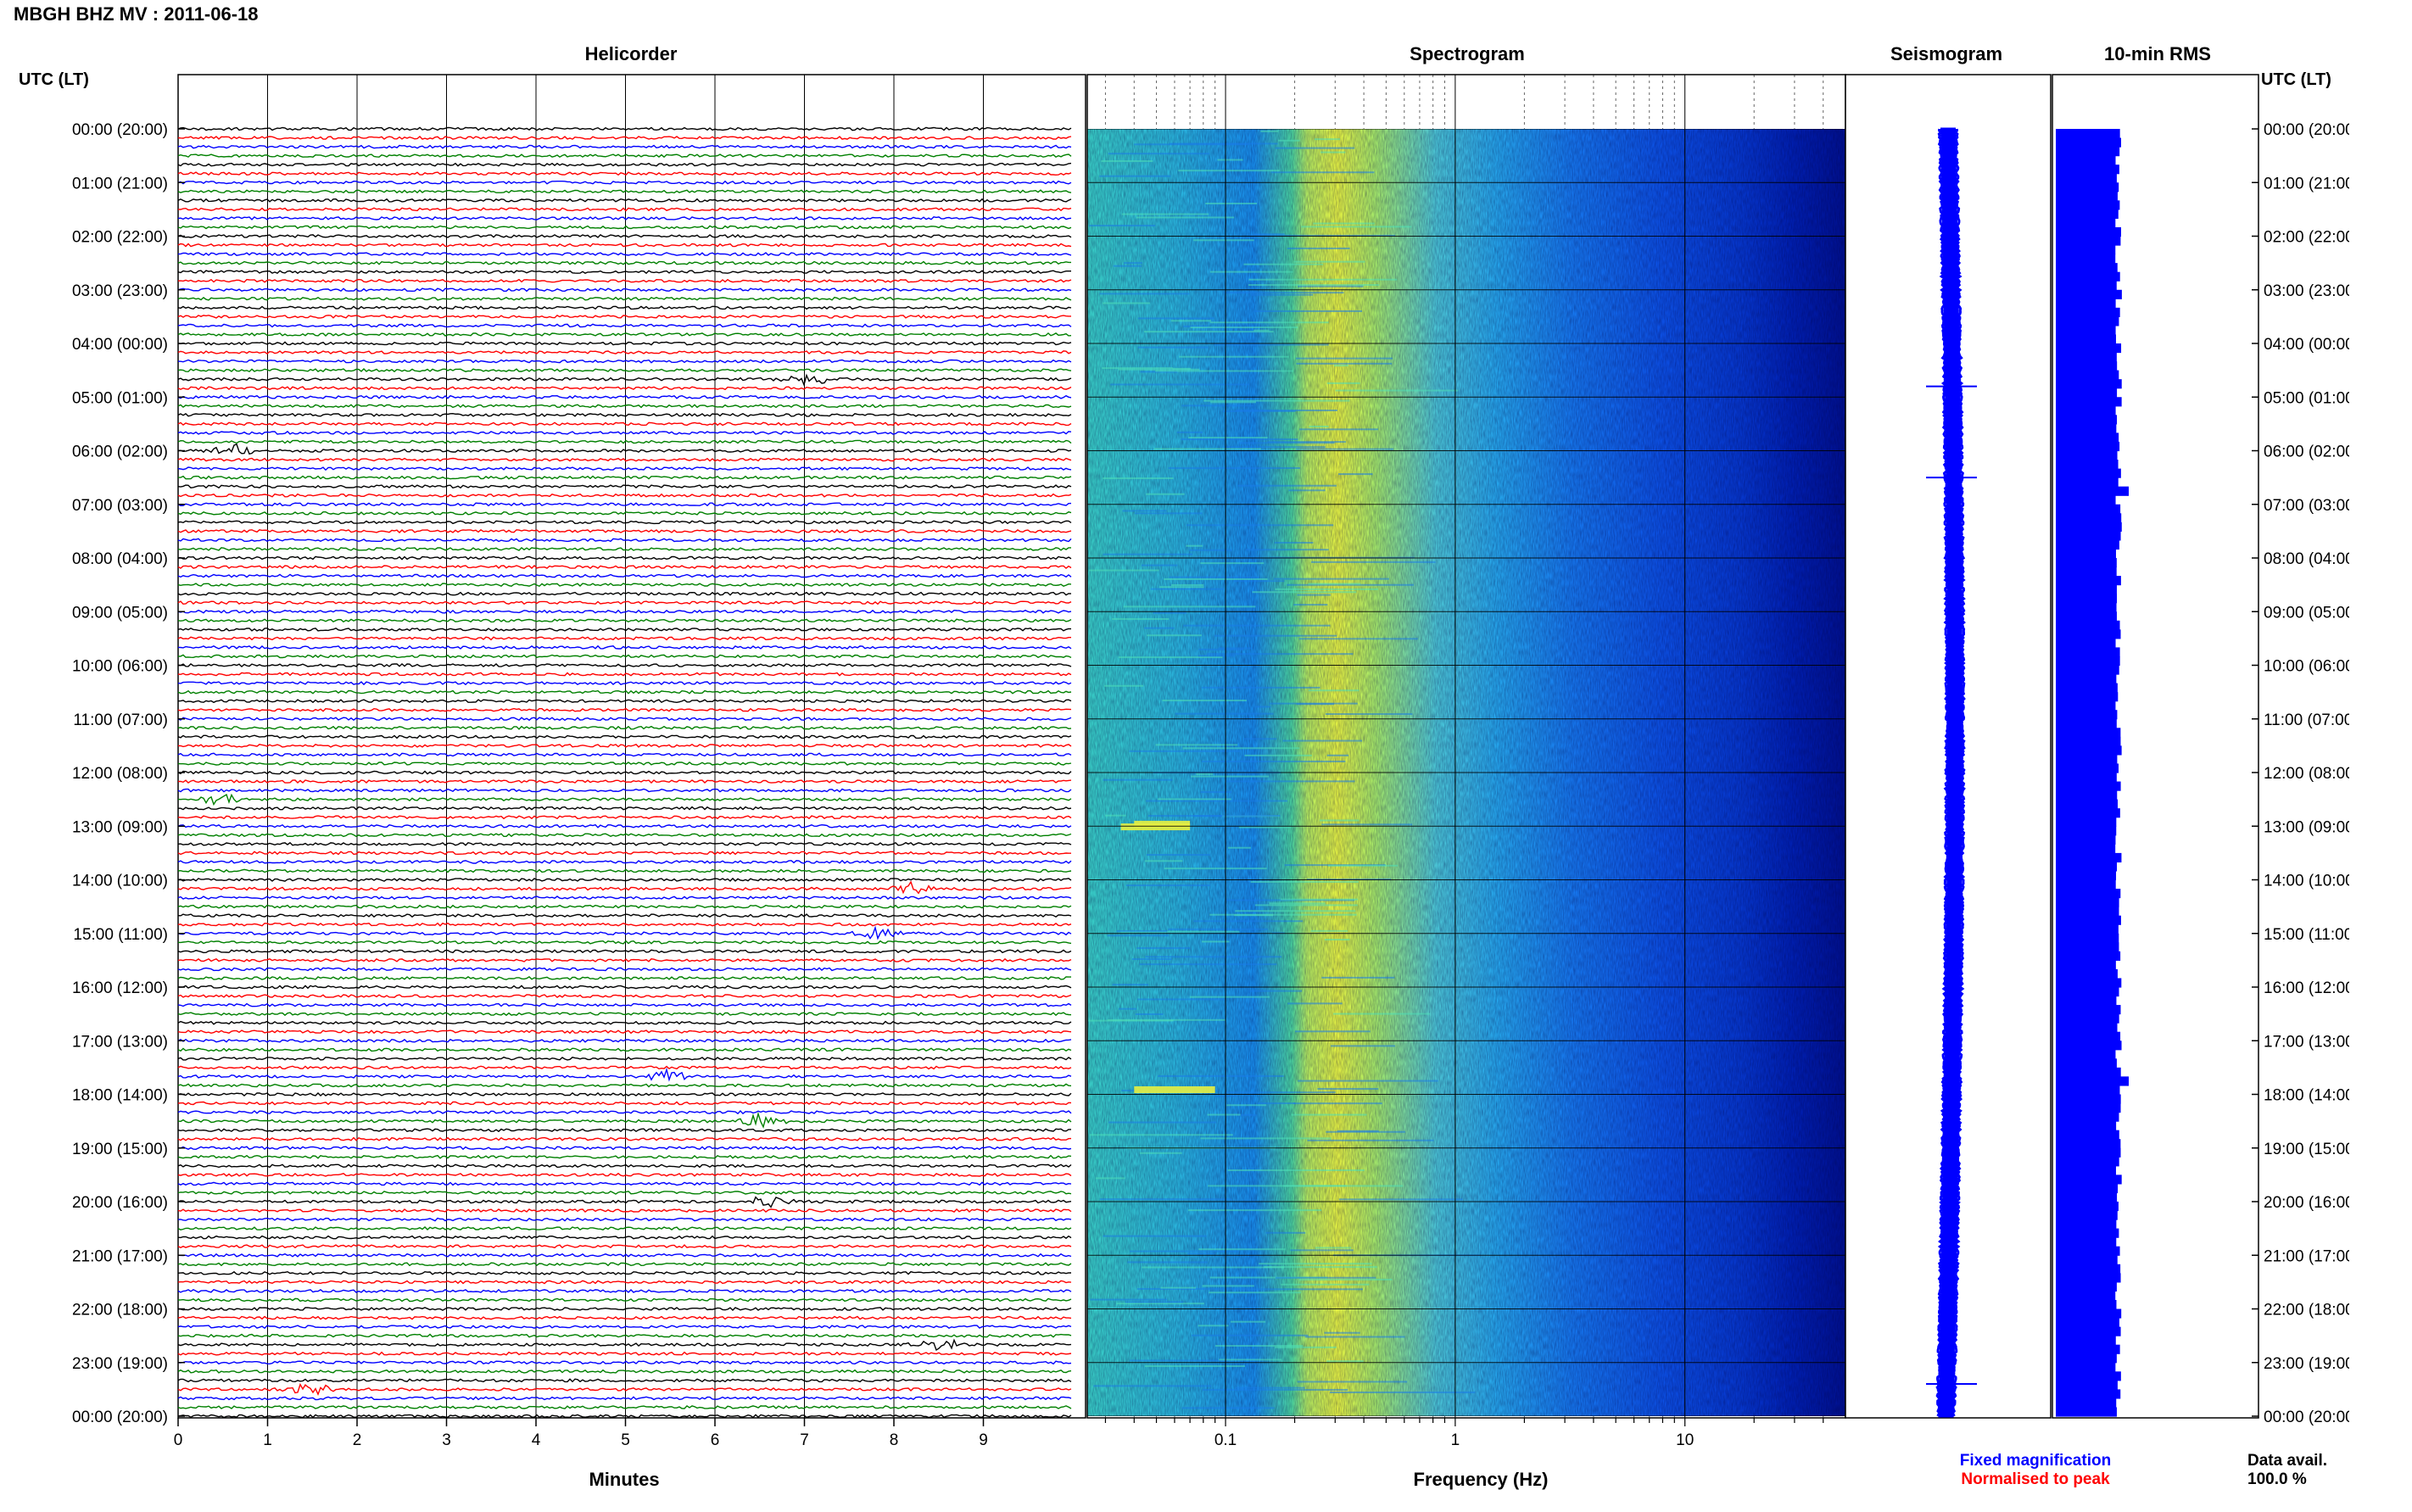 Image resolution: width=2412 pixels, height=1512 pixels. What do you see at coordinates (120, 452) in the screenshot?
I see `hour-label-left: 06:00 (02:00)` at bounding box center [120, 452].